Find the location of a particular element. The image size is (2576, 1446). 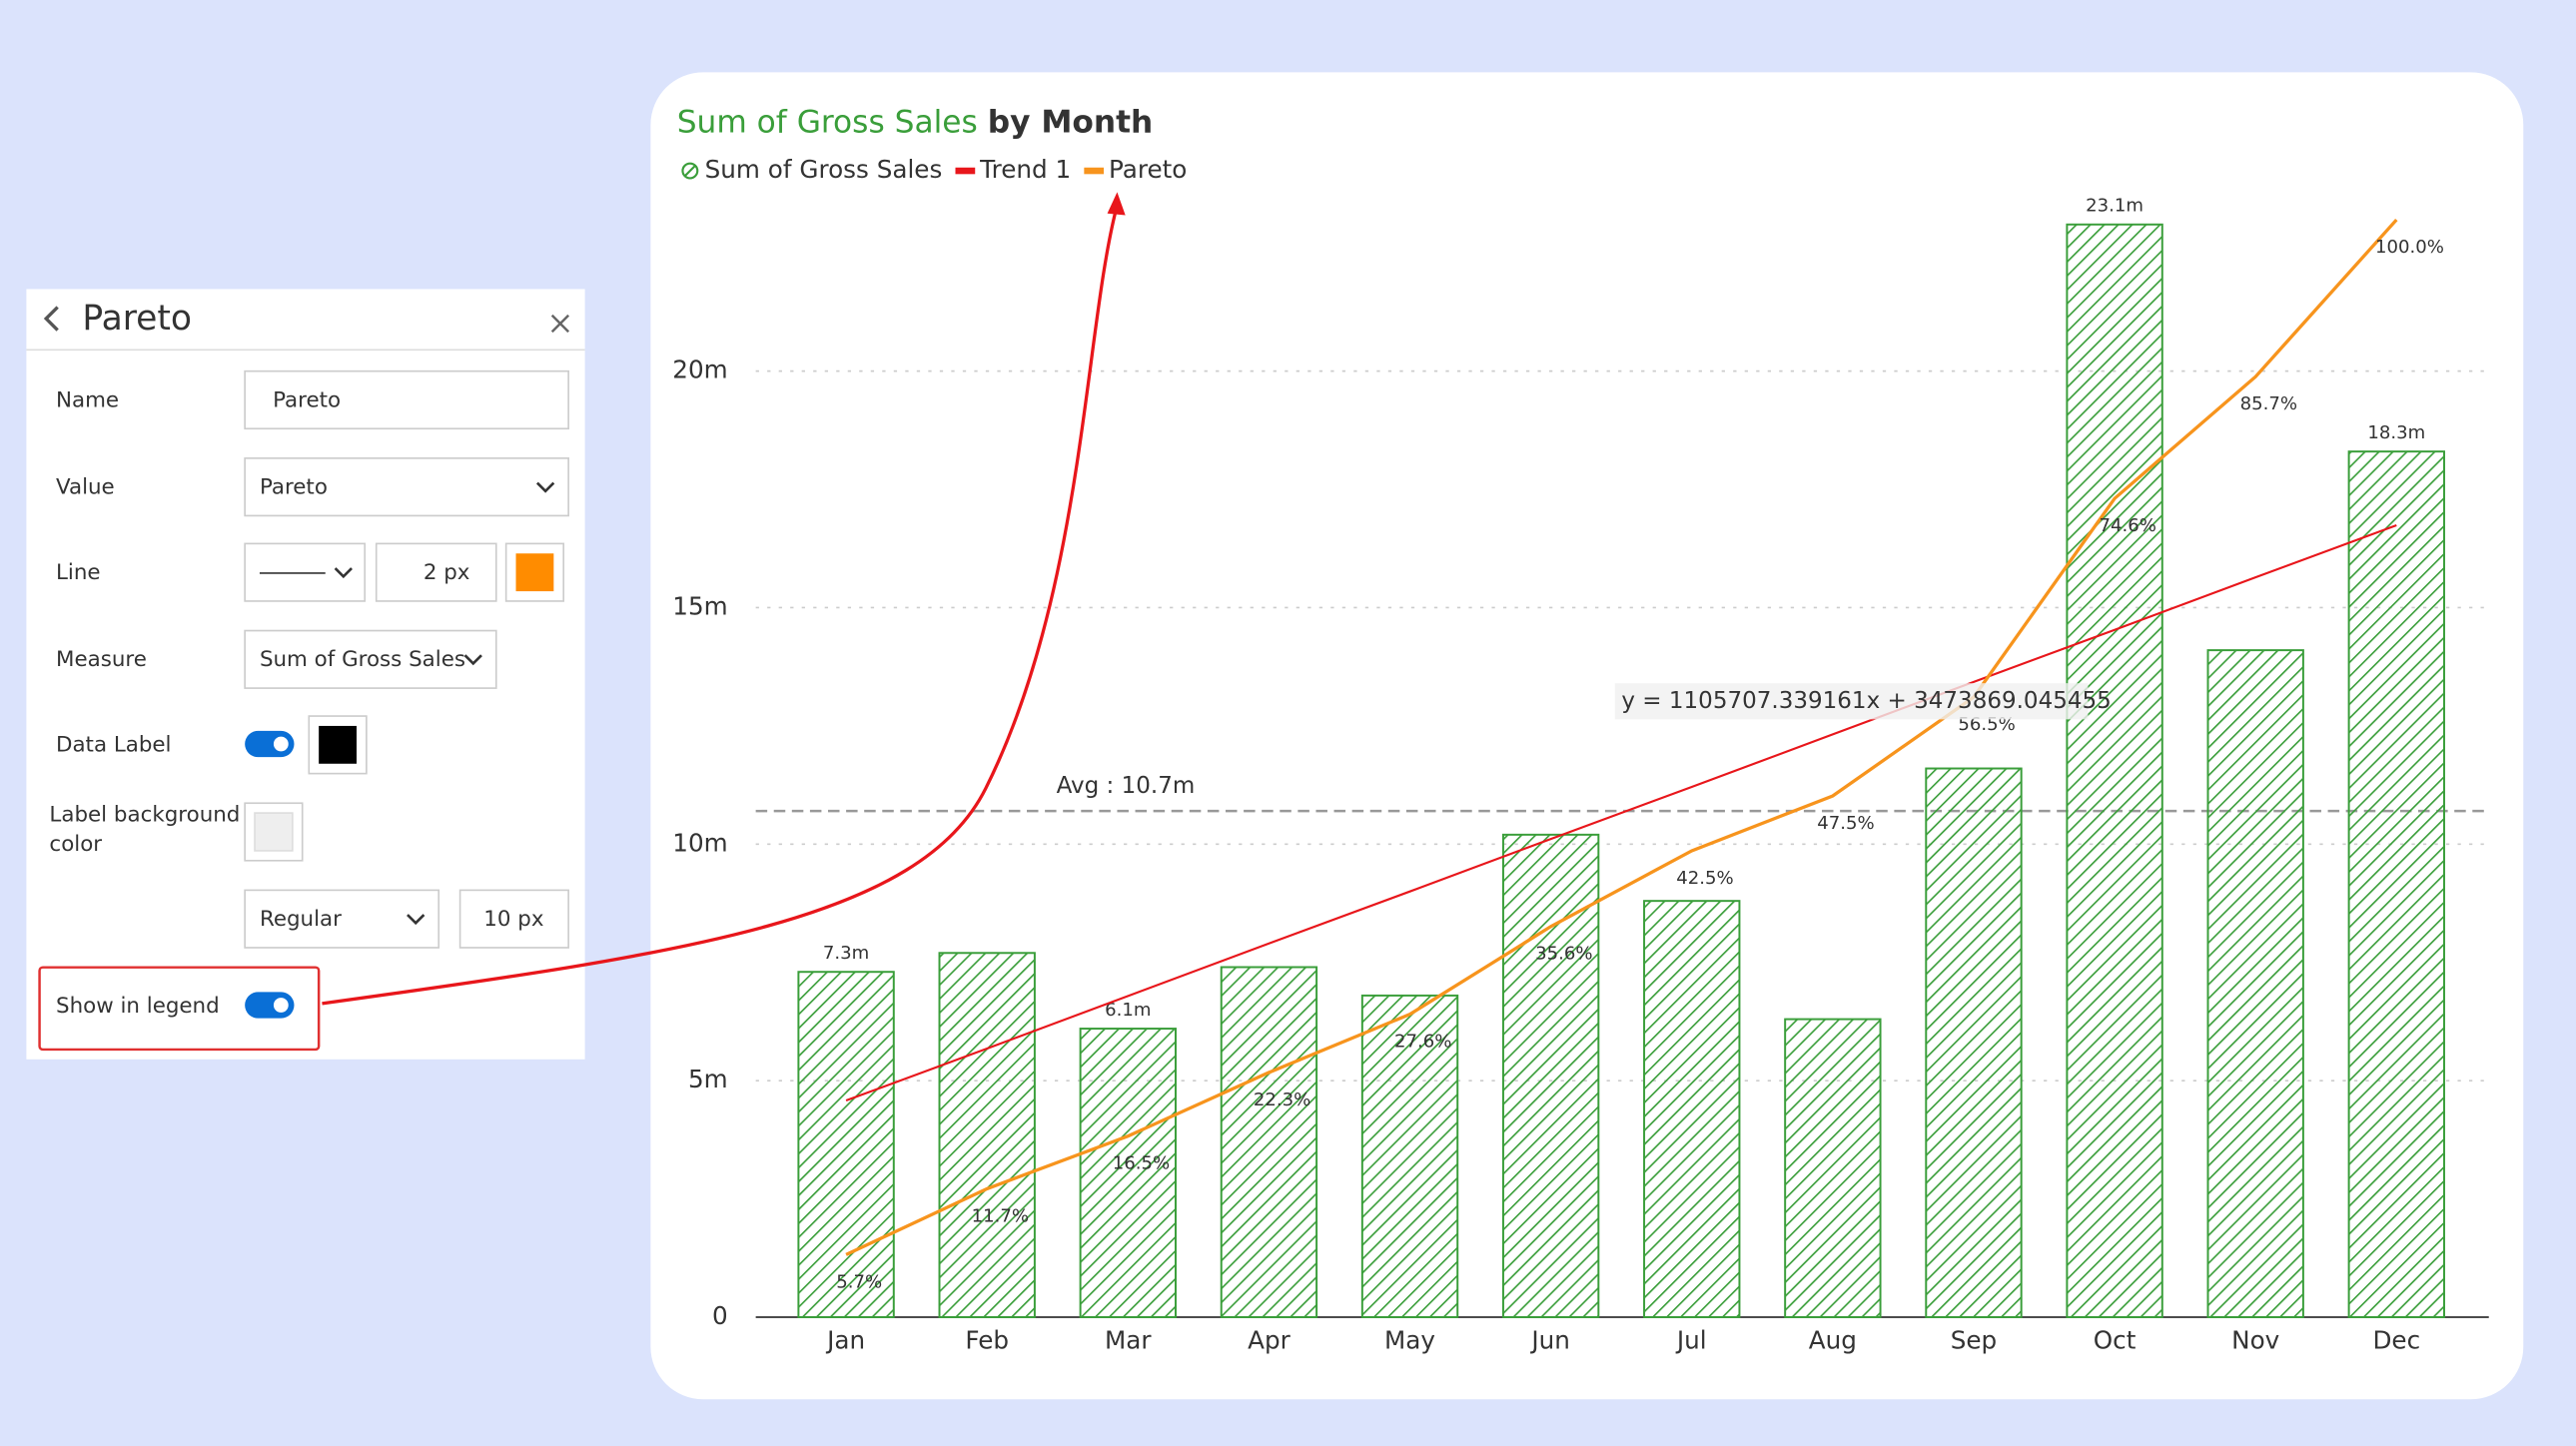

y-tick-label: 10m is located at coordinates (700, 842).